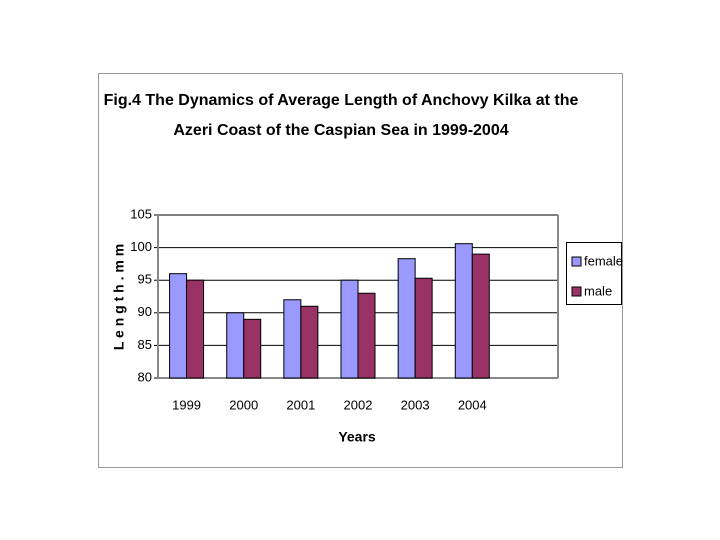  Describe the element at coordinates (357, 437) in the screenshot. I see `x-axis-label: Years` at that location.